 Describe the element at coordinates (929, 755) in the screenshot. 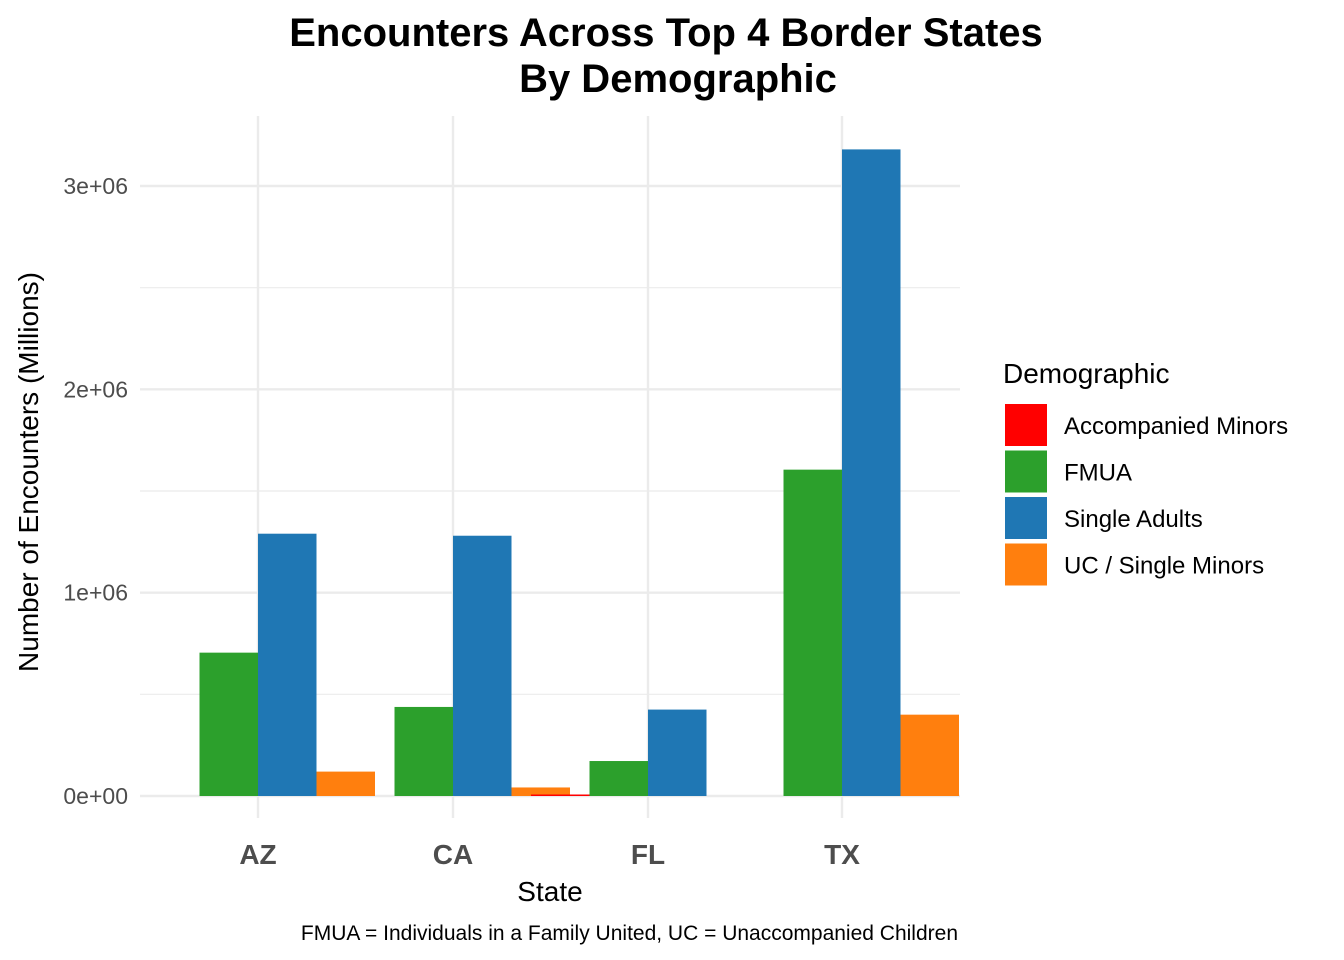

I see `bar-tx-uc-single-minors` at that location.